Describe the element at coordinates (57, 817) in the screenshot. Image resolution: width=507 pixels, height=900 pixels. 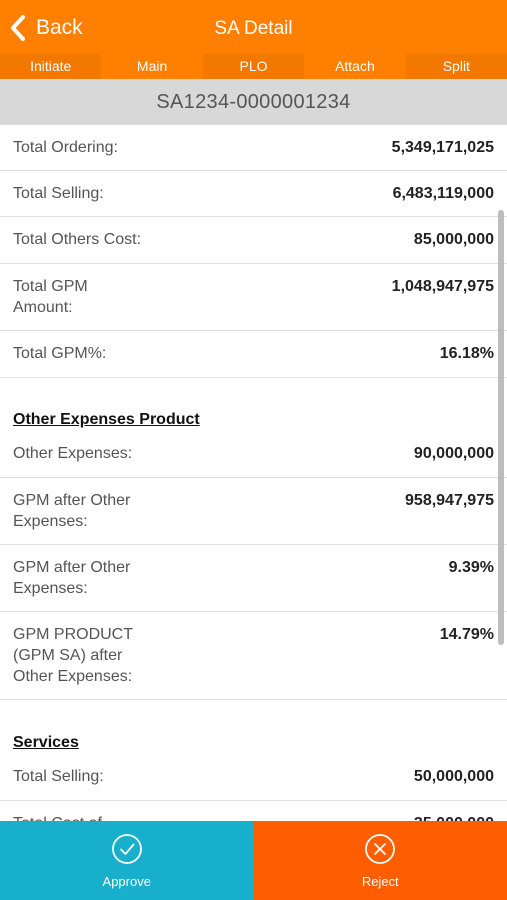
I see `services-total-cost-label: Total Cost of` at that location.